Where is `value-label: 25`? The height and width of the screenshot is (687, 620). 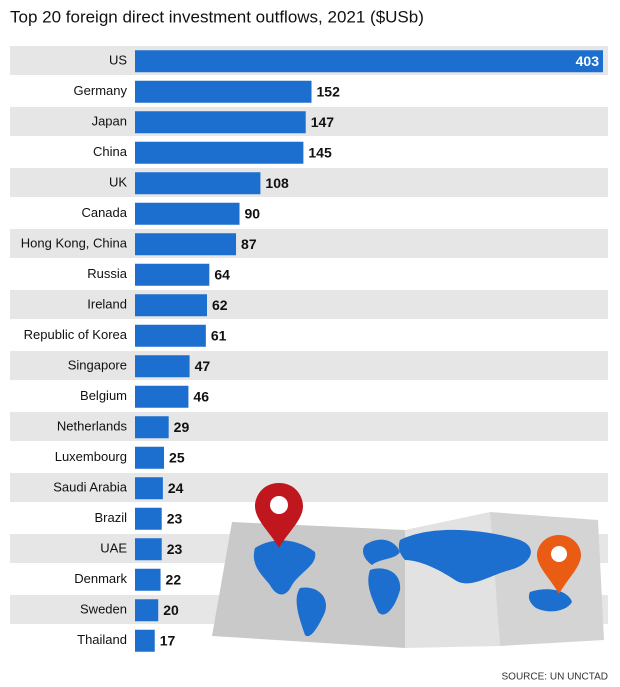 value-label: 25 is located at coordinates (177, 457).